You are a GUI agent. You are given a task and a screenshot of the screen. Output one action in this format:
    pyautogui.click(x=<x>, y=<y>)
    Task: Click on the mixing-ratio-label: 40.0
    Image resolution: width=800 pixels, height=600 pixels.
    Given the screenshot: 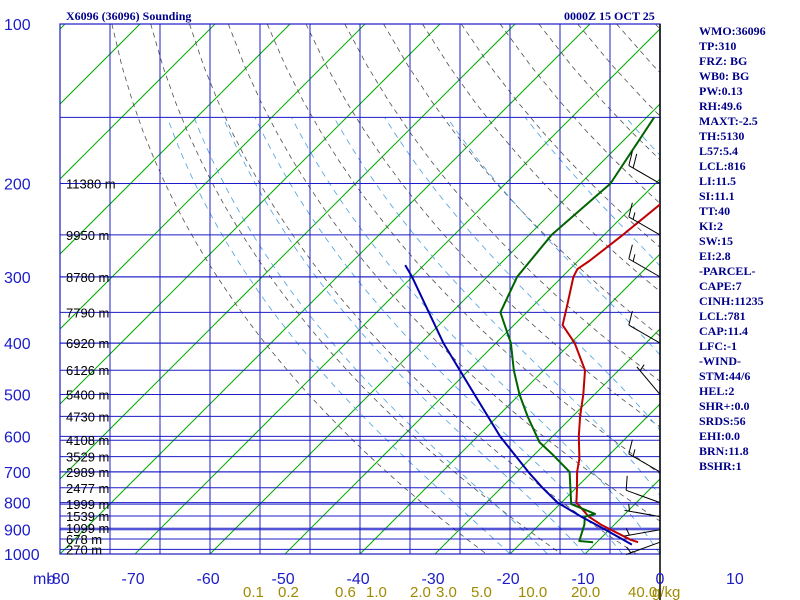 What is the action you would take?
    pyautogui.click(x=642, y=592)
    